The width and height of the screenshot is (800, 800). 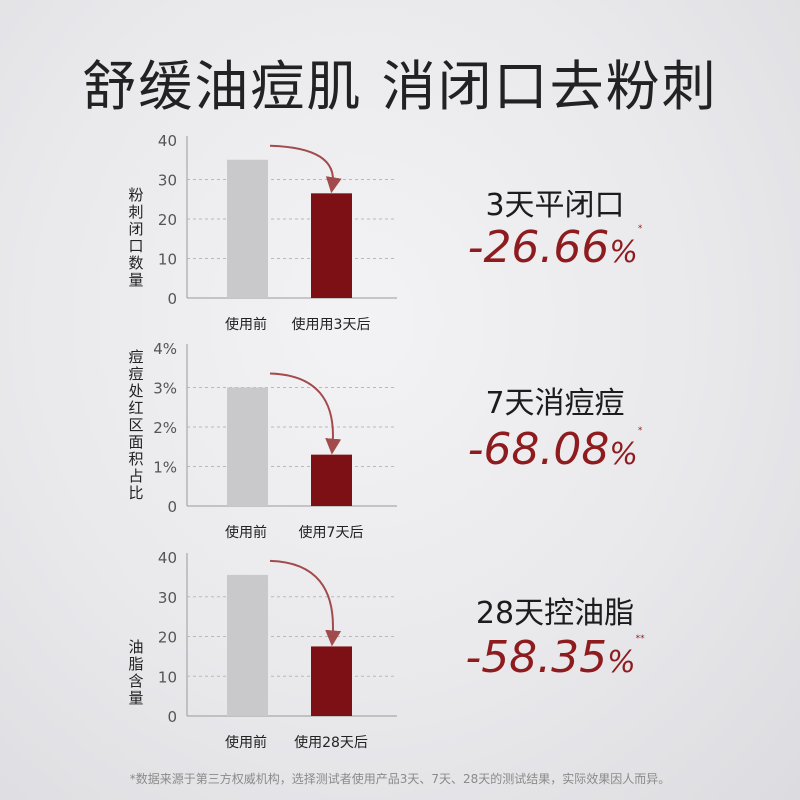 What do you see at coordinates (135, 442) in the screenshot?
I see `y-axis-label-char: 面` at bounding box center [135, 442].